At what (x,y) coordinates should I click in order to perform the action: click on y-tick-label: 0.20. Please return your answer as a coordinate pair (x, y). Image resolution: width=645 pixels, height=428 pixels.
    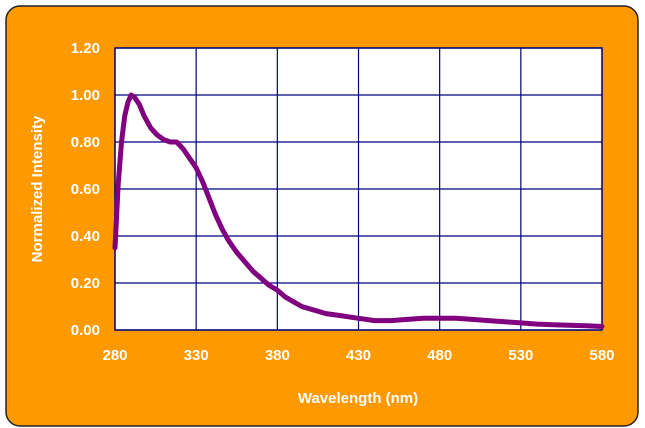
    Looking at the image, I should click on (85, 283).